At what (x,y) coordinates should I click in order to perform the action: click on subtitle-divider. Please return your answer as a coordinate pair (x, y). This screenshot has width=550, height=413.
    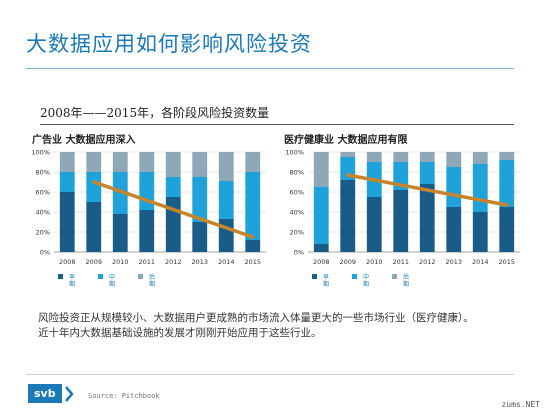
    Looking at the image, I should click on (277, 124).